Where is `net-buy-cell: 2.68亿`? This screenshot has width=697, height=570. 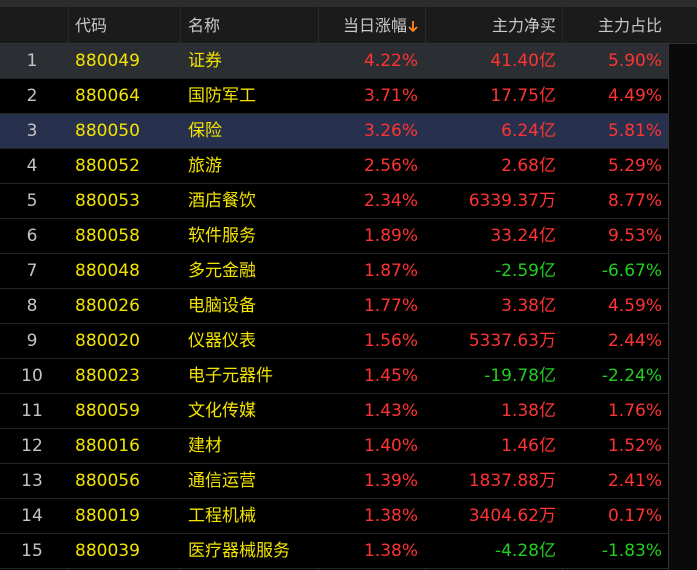 net-buy-cell: 2.68亿 is located at coordinates (528, 166).